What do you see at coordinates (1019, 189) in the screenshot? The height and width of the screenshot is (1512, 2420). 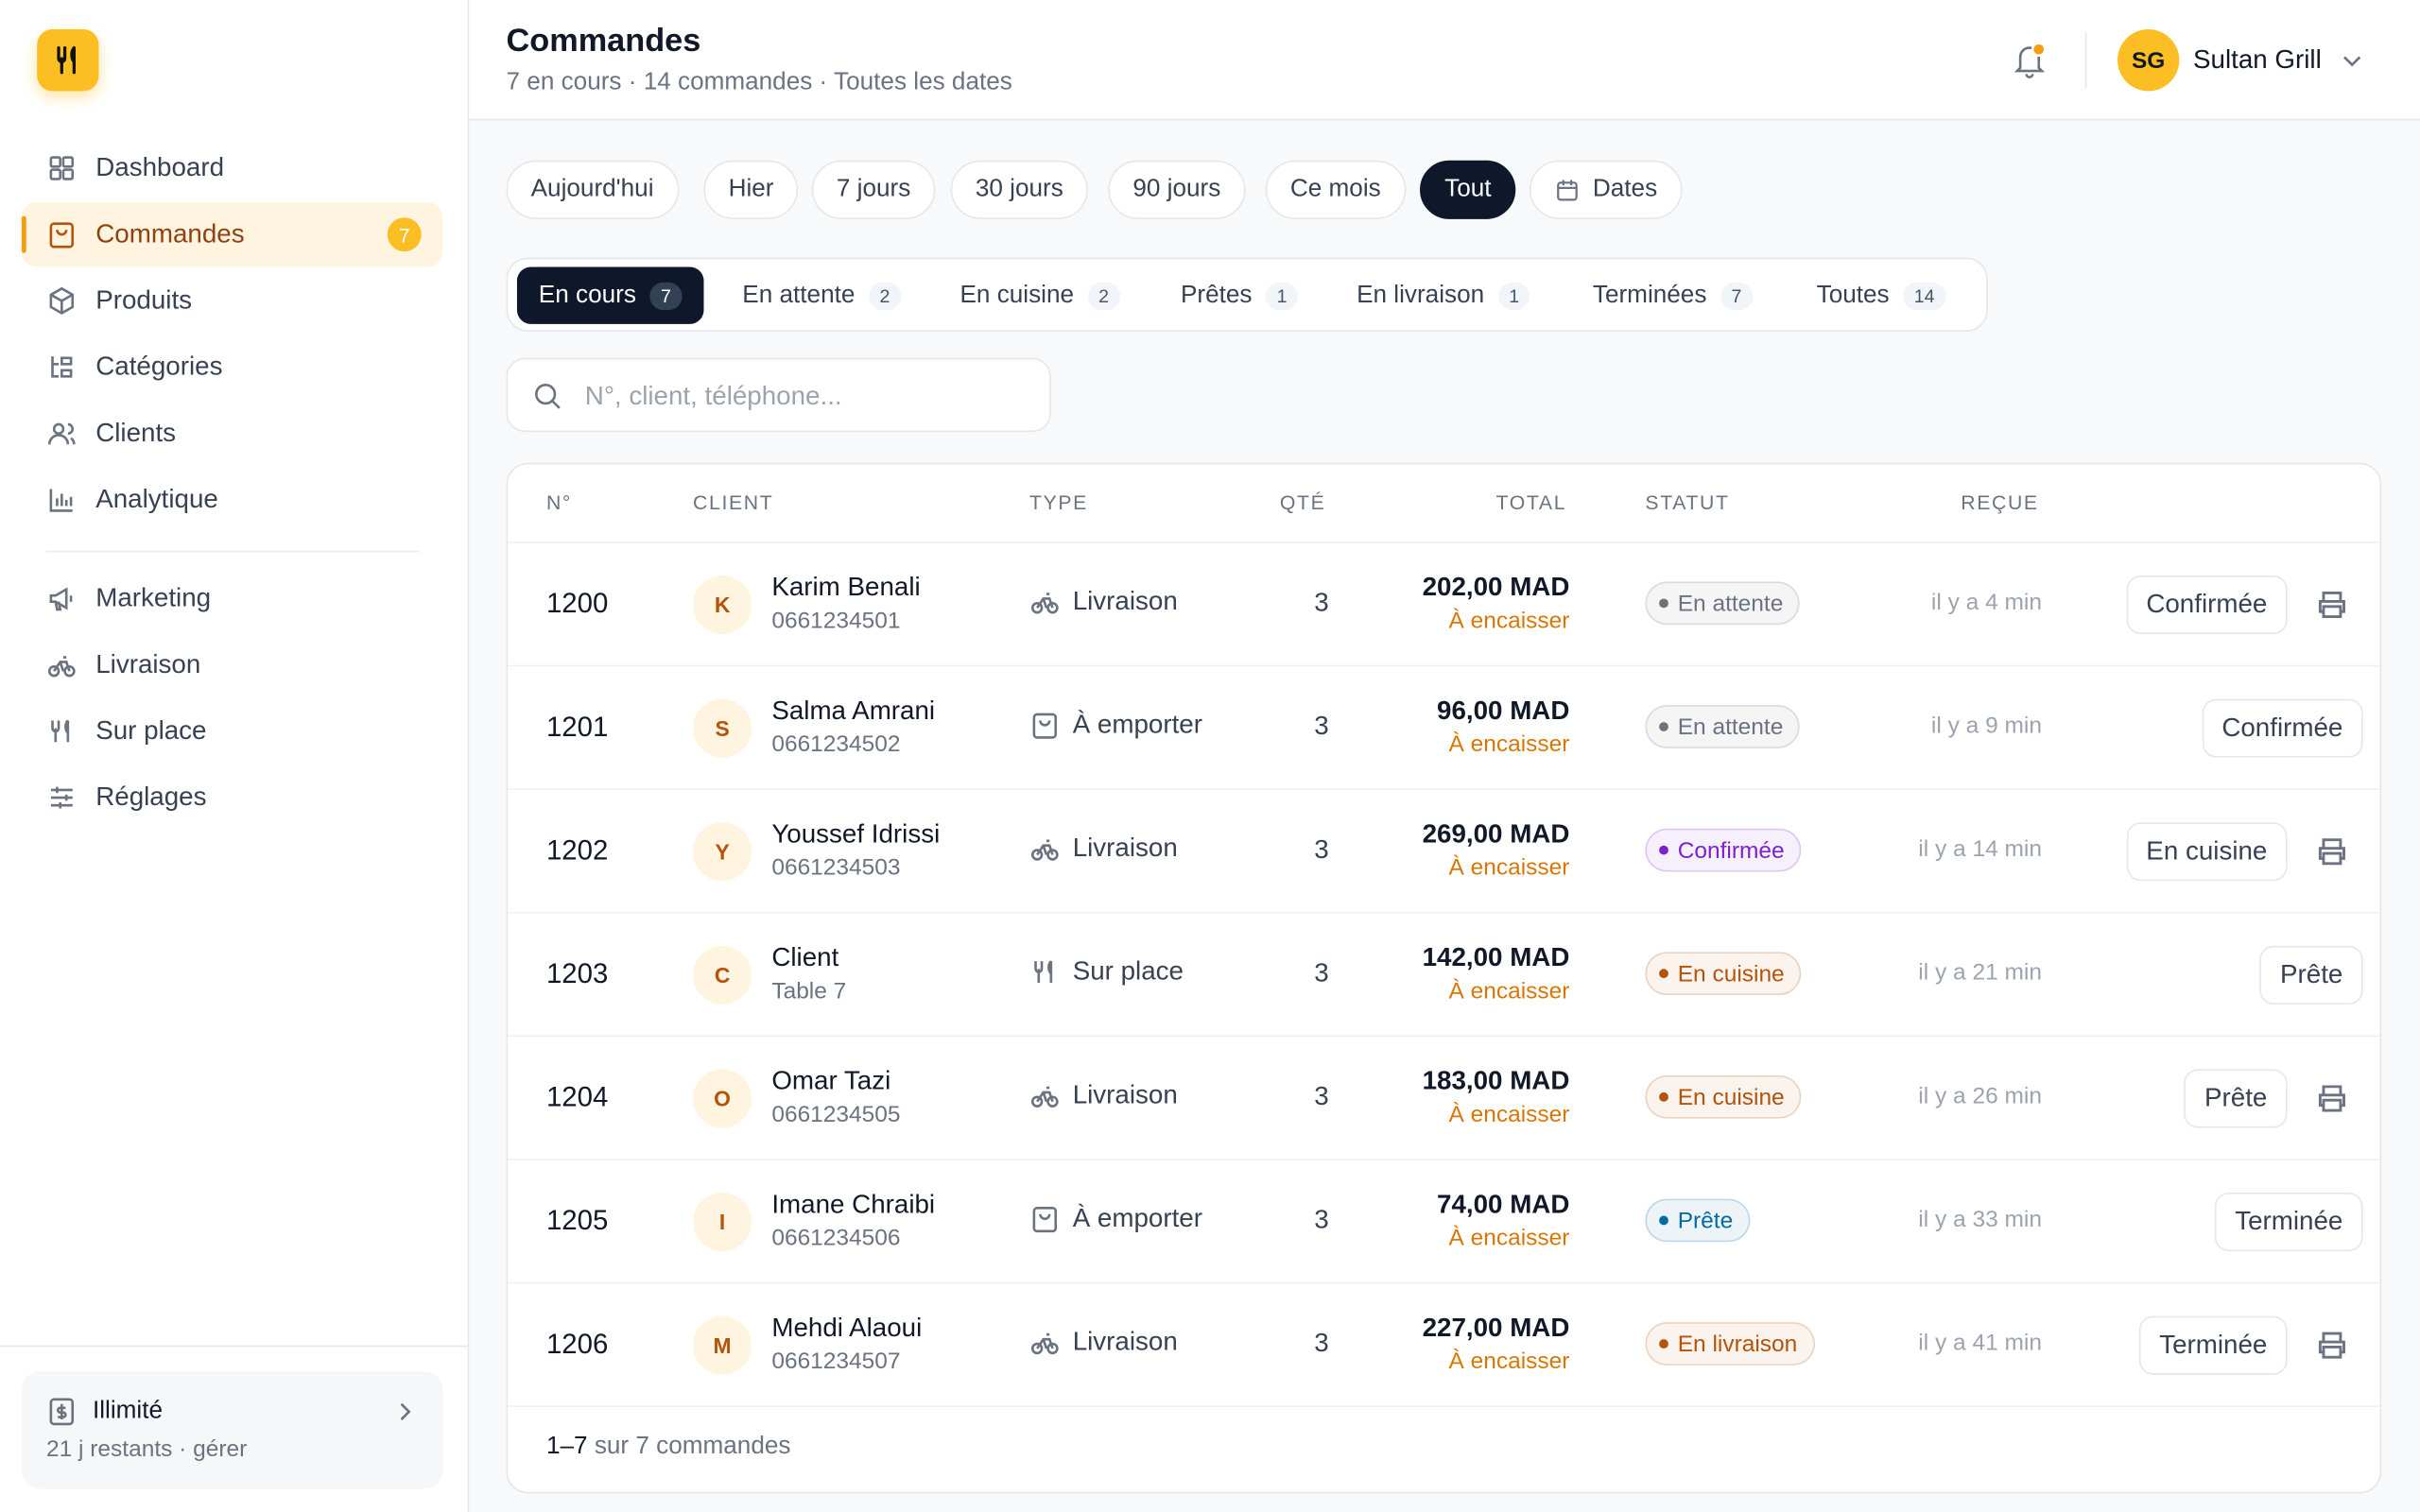 I see `date-filter: 30 jours` at bounding box center [1019, 189].